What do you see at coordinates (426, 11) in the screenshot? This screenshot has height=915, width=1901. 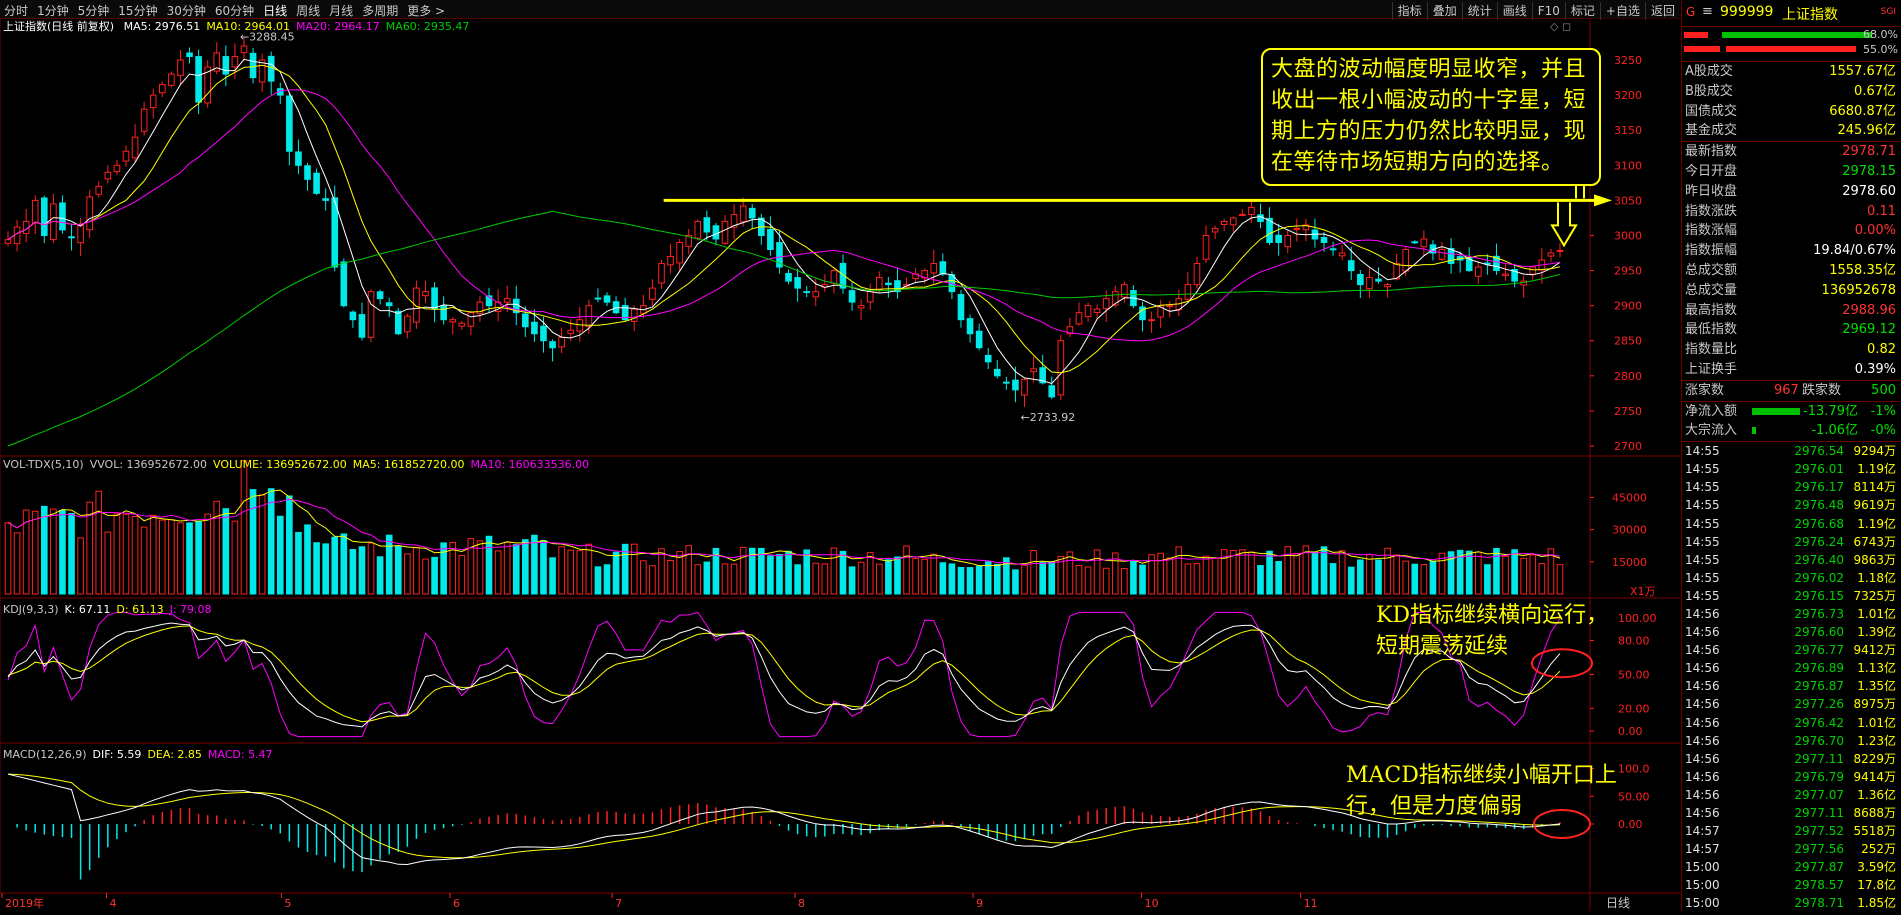 I see `period-tab-10: 更多 >` at bounding box center [426, 11].